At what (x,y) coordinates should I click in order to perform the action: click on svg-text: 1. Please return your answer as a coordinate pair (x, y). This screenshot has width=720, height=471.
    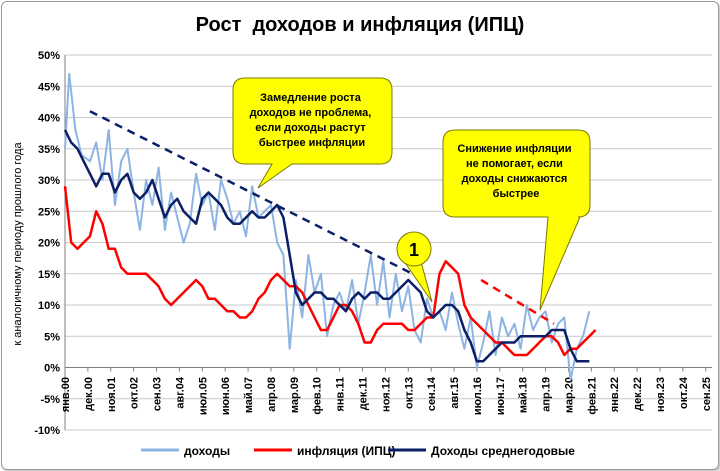
    Looking at the image, I should click on (414, 250).